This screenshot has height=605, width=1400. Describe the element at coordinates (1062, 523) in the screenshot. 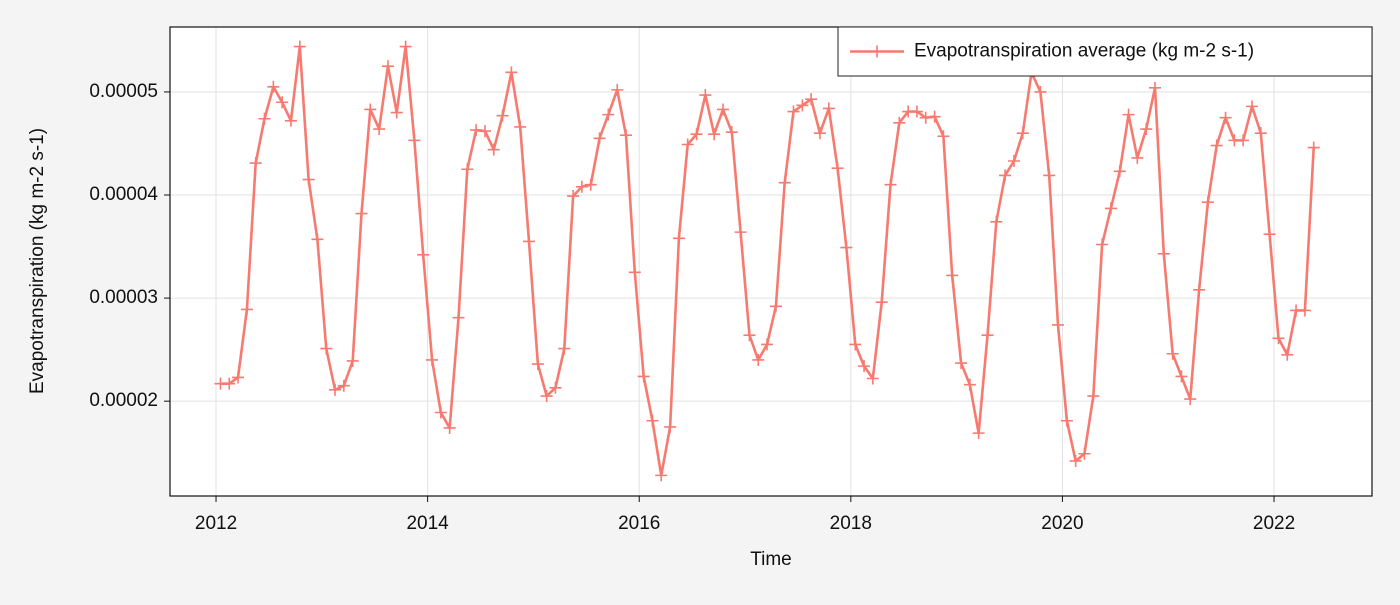

I see `x-tick-label: 2020` at that location.